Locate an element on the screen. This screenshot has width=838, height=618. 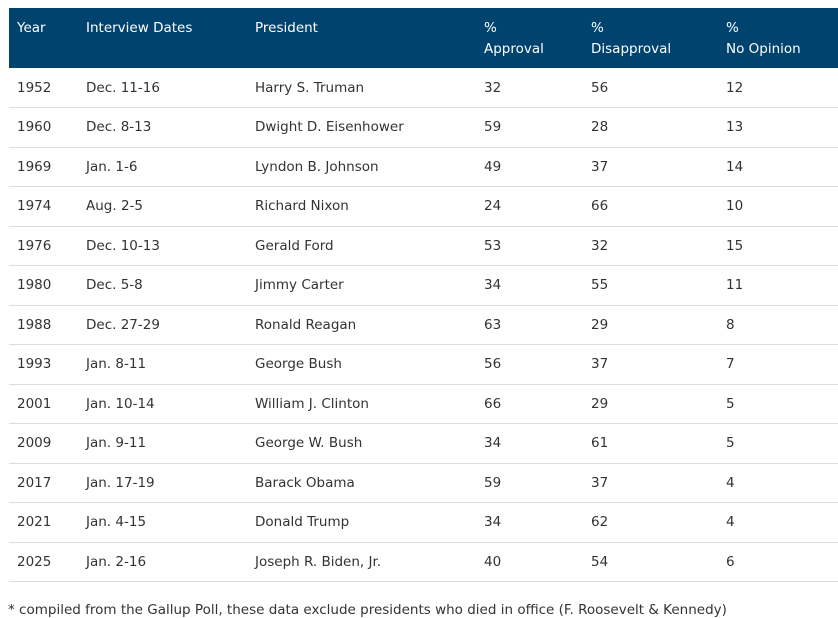
cell-interview-dates: Aug. 2-5 is located at coordinates (162, 206).